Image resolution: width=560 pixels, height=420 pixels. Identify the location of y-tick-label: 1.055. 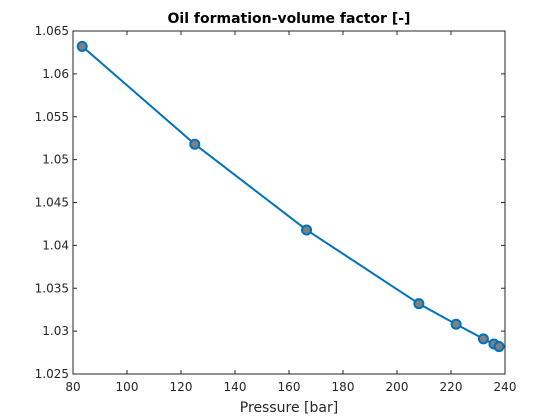
(52, 117).